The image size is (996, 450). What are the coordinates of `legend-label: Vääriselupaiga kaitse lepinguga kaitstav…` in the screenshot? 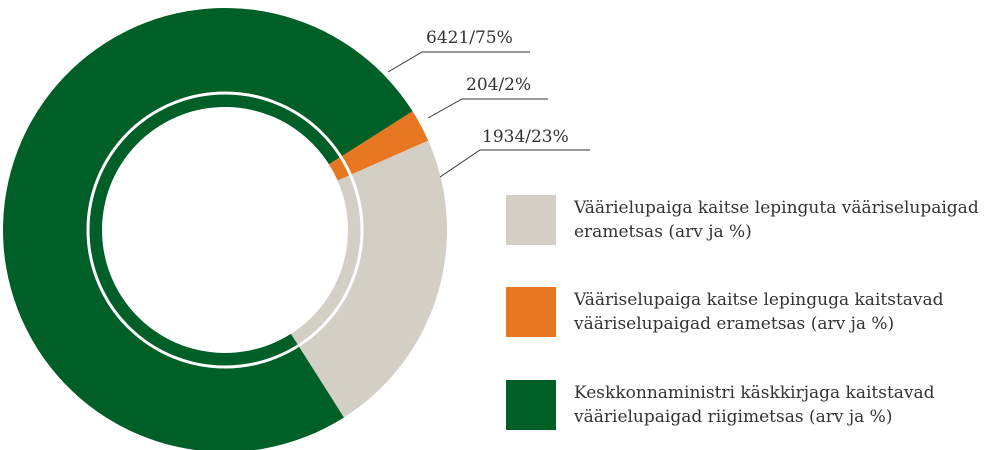 It's located at (759, 312).